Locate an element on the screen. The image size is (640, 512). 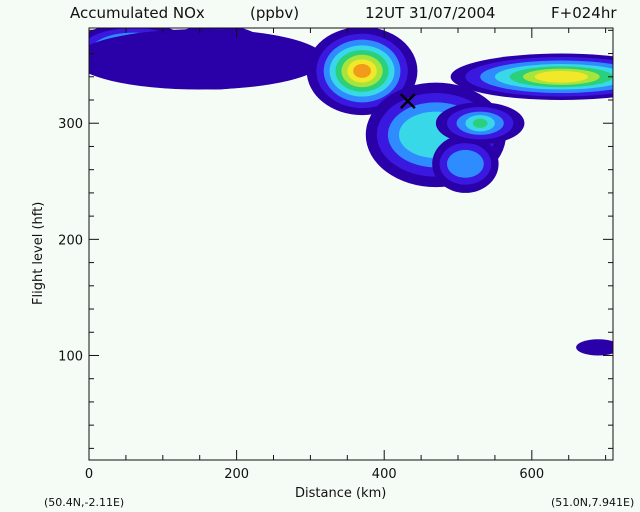
contour-region-blob-east is located at coordinates (531, 76).